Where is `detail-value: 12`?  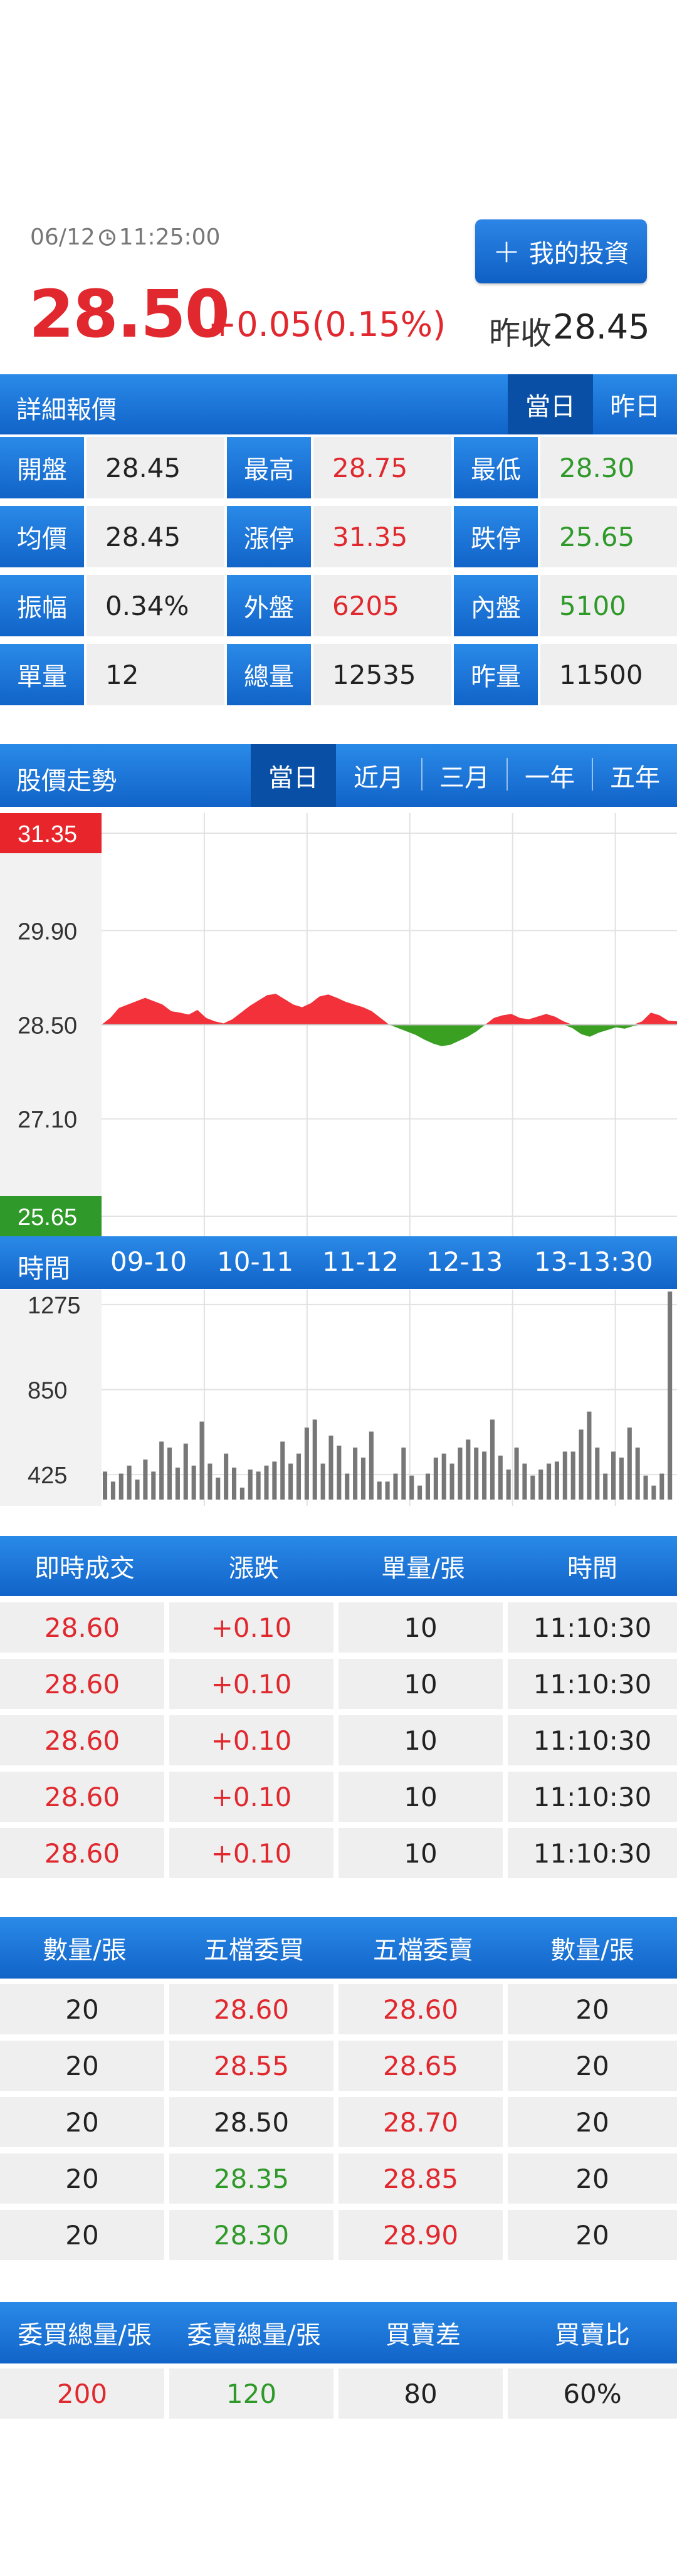 detail-value: 12 is located at coordinates (155, 674).